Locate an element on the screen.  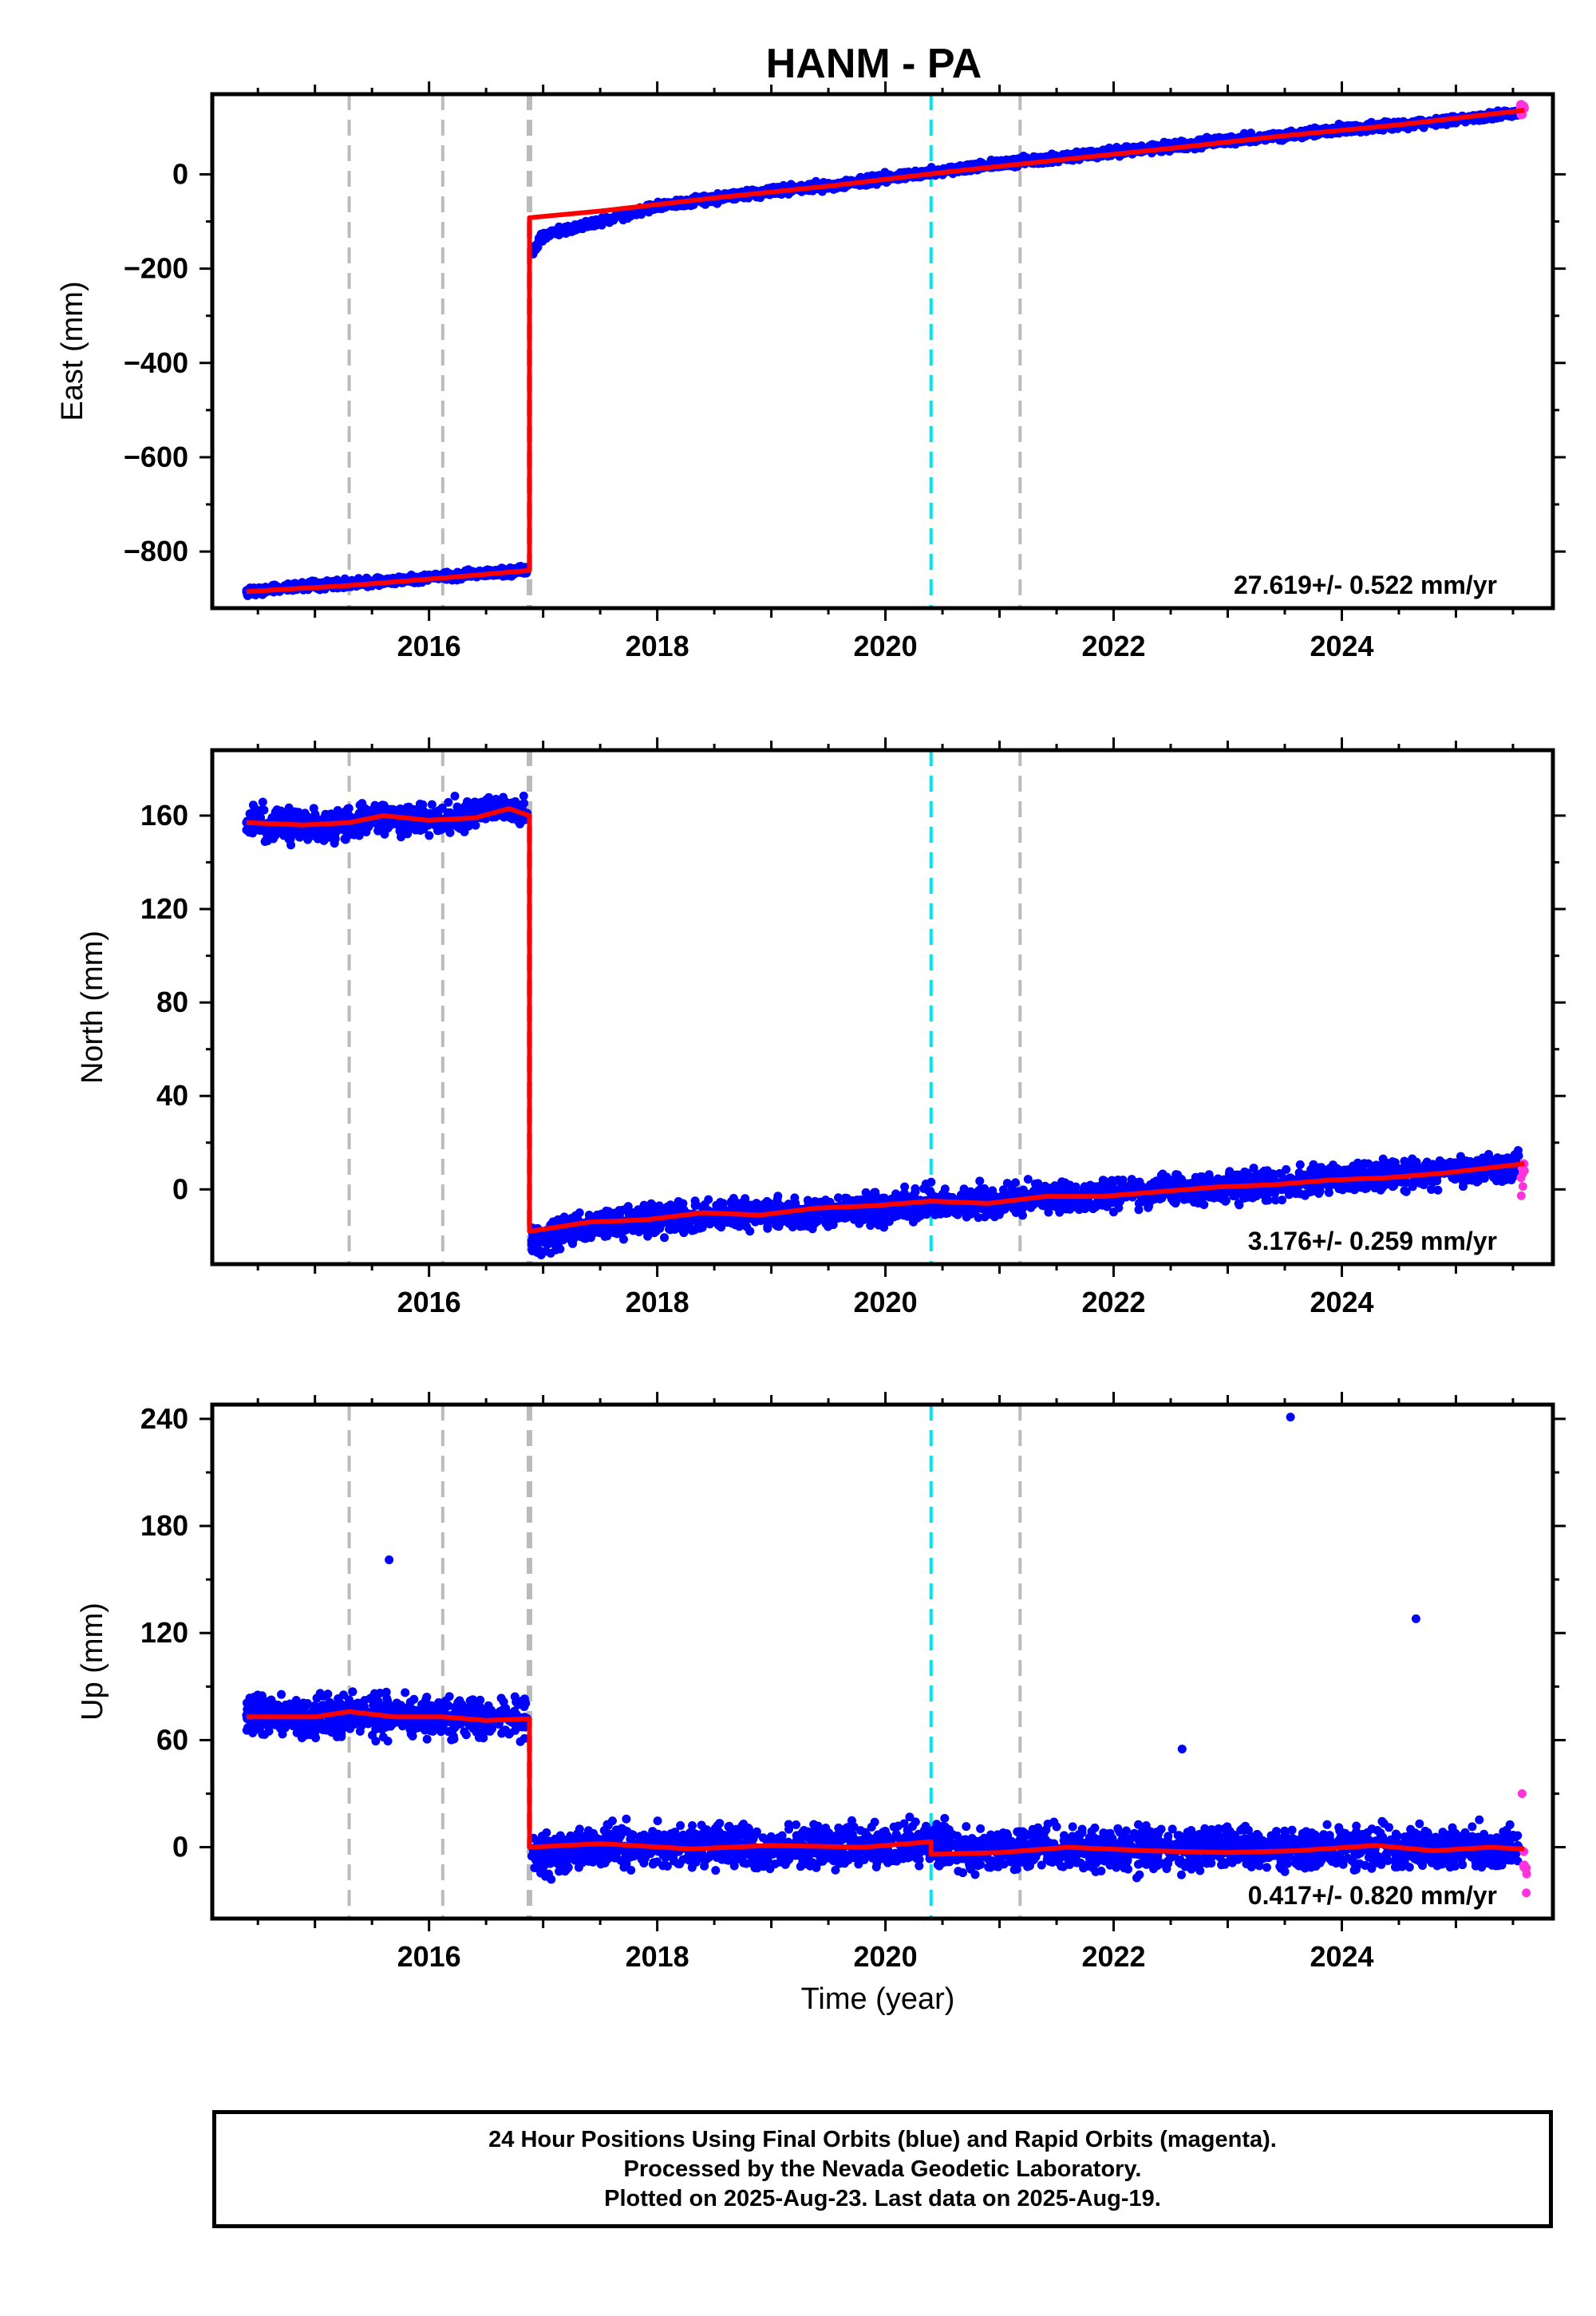
y-tick-label: −200 is located at coordinates (156, 268).